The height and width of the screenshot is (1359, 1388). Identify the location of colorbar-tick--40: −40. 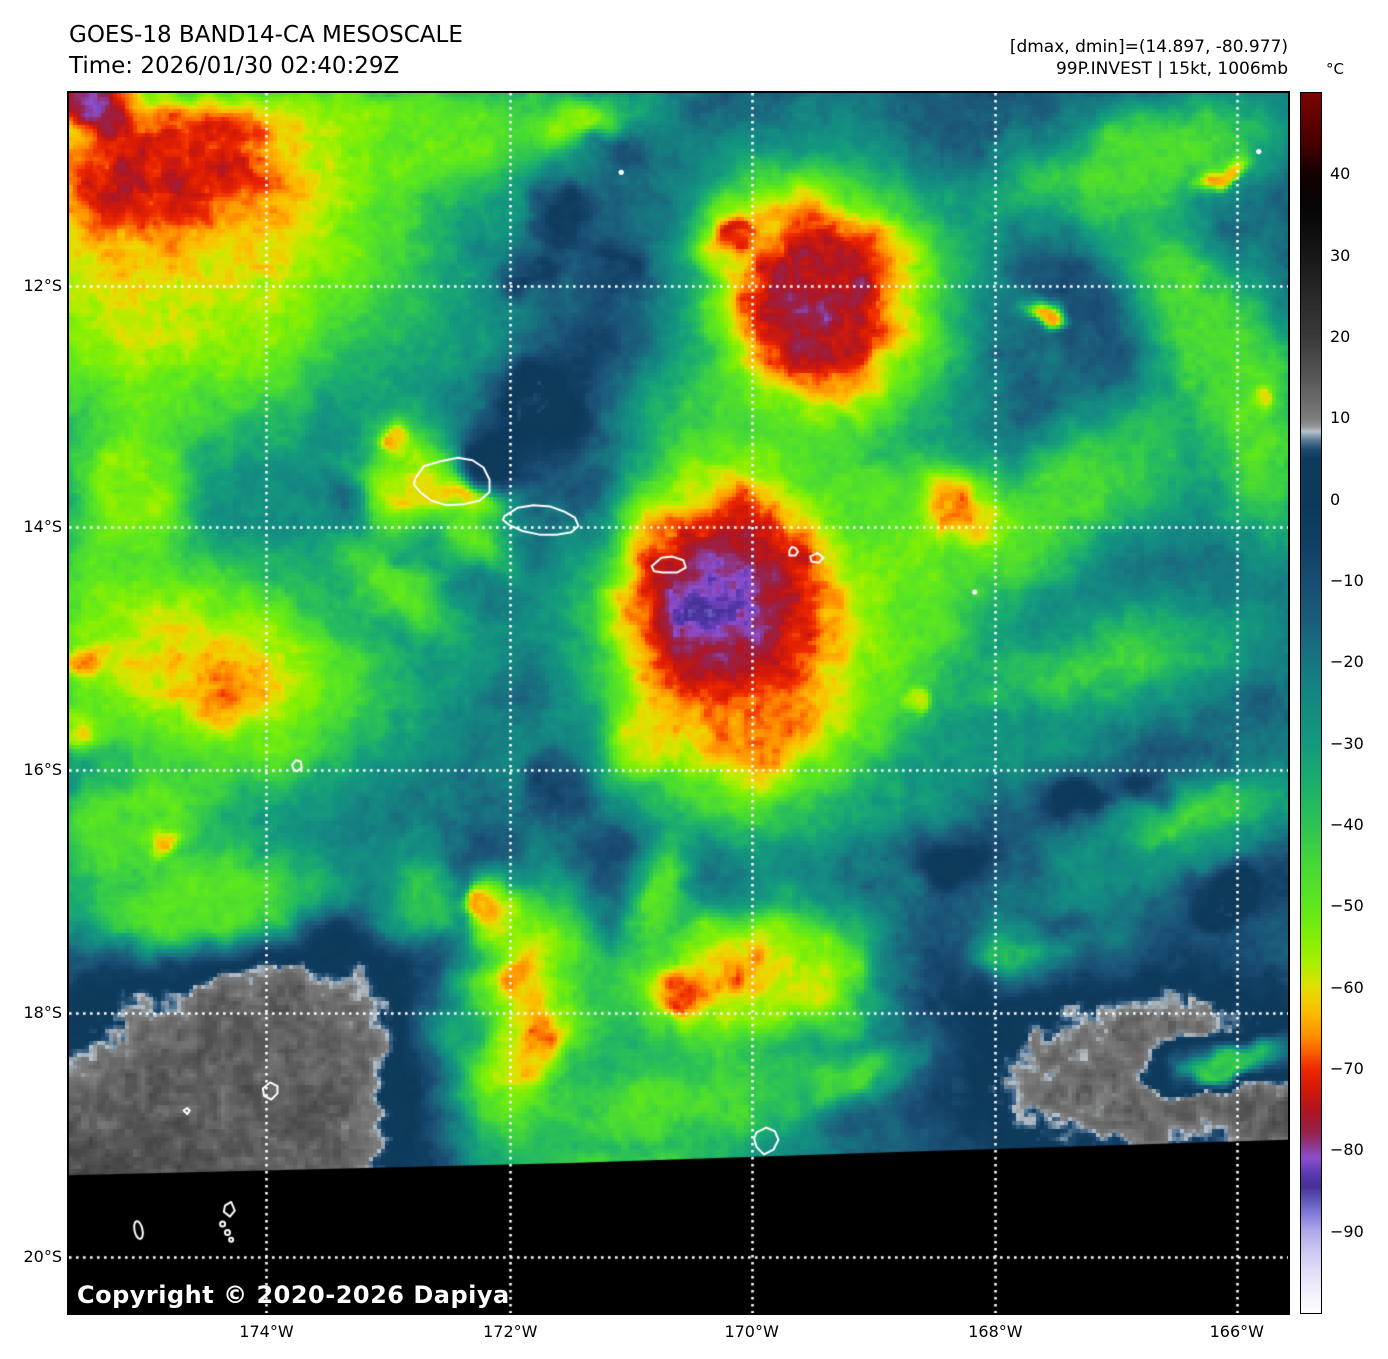
(1347, 824).